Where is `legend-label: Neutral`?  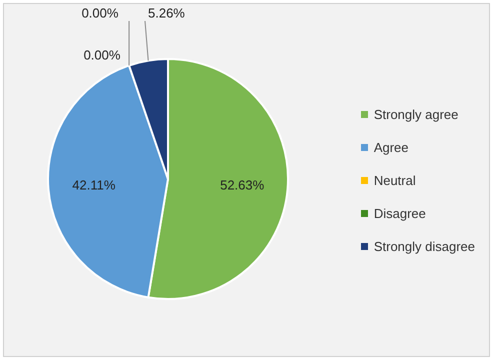 legend-label: Neutral is located at coordinates (395, 180).